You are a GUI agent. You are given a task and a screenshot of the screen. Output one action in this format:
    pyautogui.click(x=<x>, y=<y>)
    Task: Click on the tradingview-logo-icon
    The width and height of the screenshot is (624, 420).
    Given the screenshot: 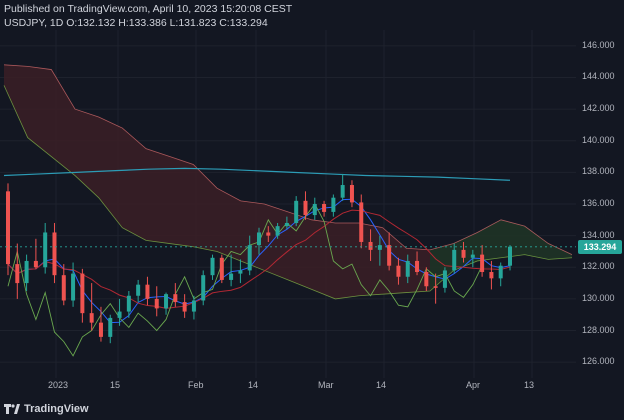 What is the action you would take?
    pyautogui.click(x=12, y=409)
    